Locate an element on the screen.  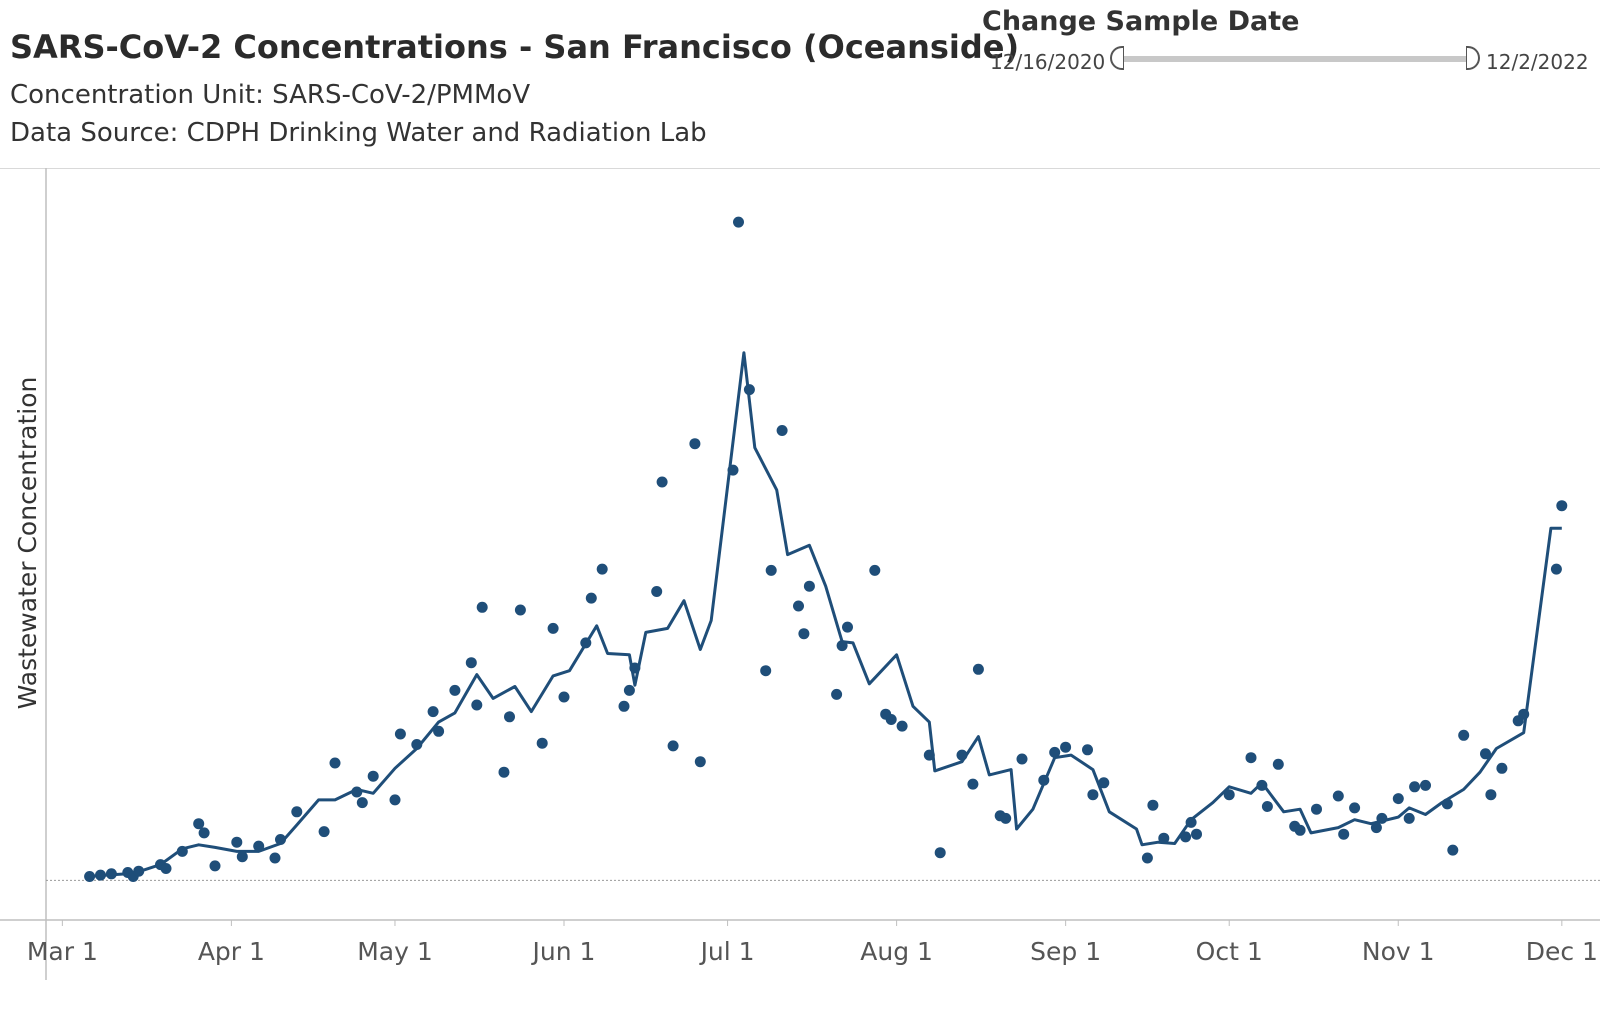
date-filter-start-handle is located at coordinates (1117, 58).